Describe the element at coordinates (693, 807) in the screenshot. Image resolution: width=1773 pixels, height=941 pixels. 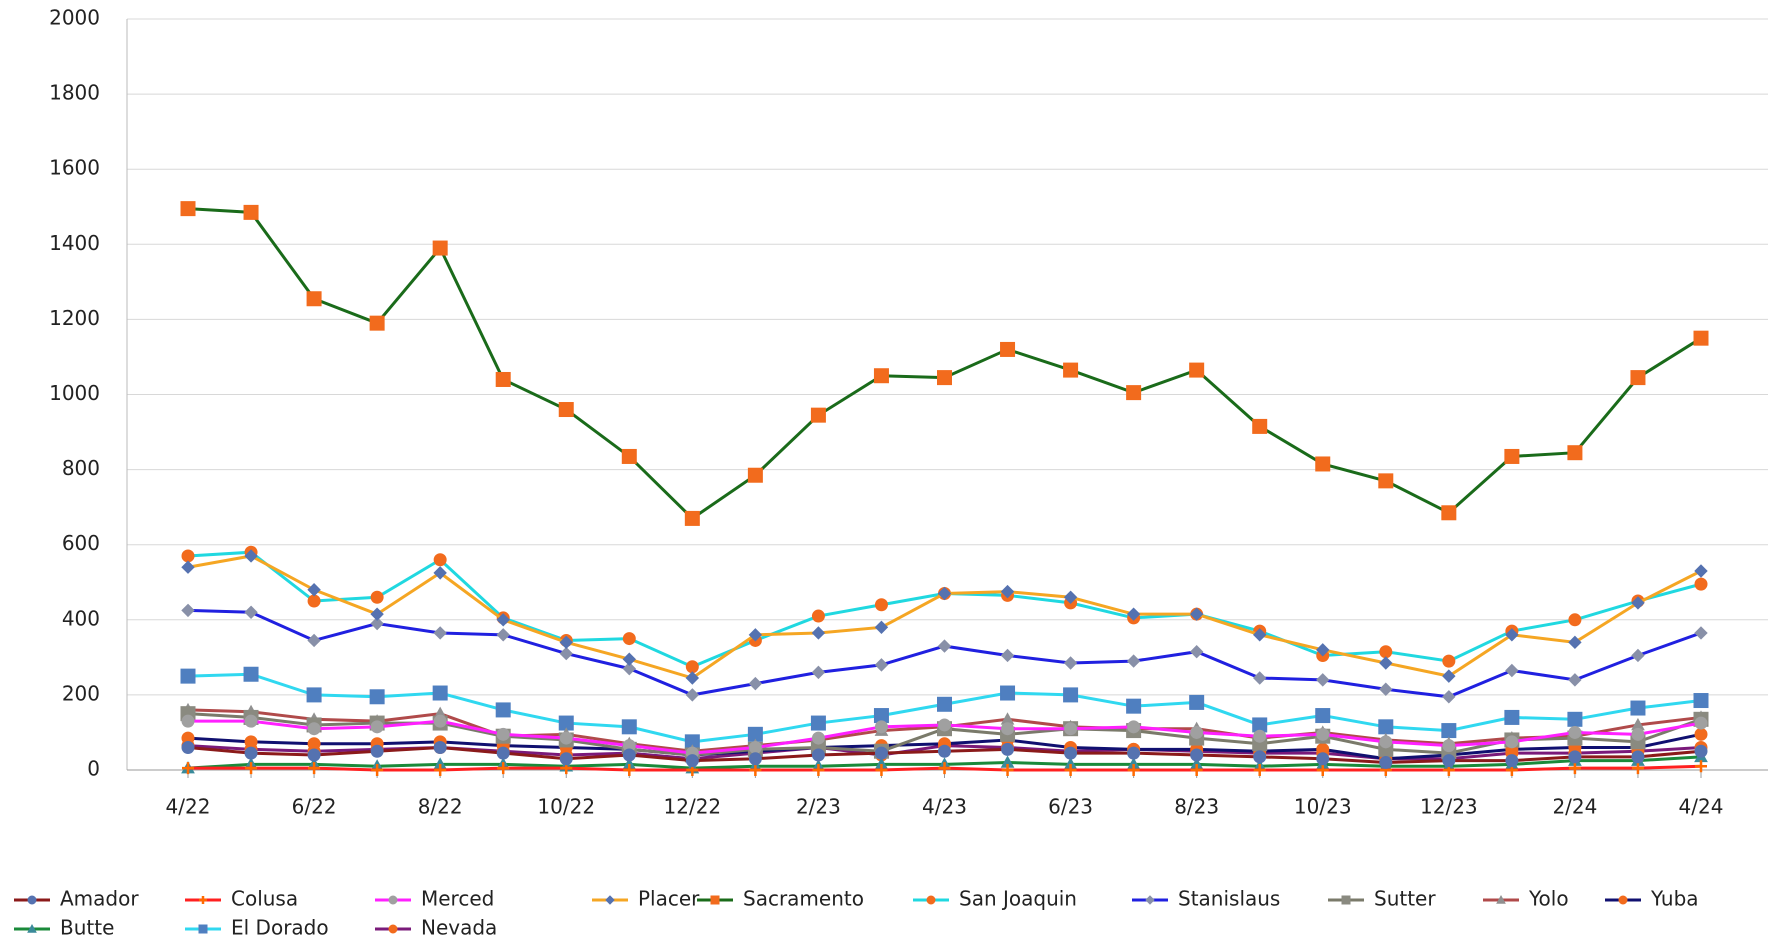
I see `x-tick-label: 12/22` at that location.